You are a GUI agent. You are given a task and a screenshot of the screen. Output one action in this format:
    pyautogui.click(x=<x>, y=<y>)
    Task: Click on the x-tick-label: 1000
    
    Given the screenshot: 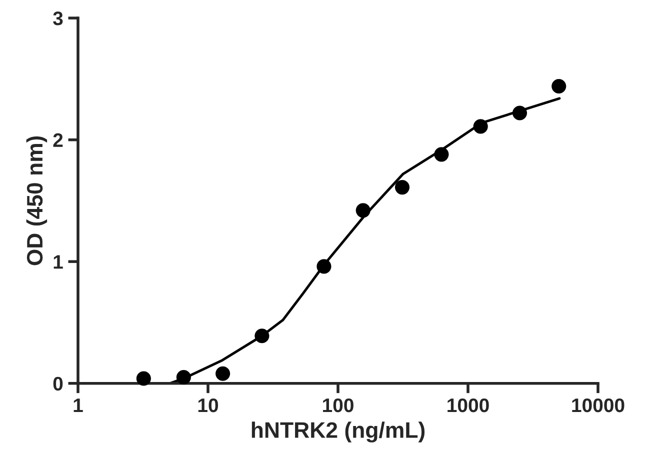 What is the action you would take?
    pyautogui.click(x=468, y=405)
    